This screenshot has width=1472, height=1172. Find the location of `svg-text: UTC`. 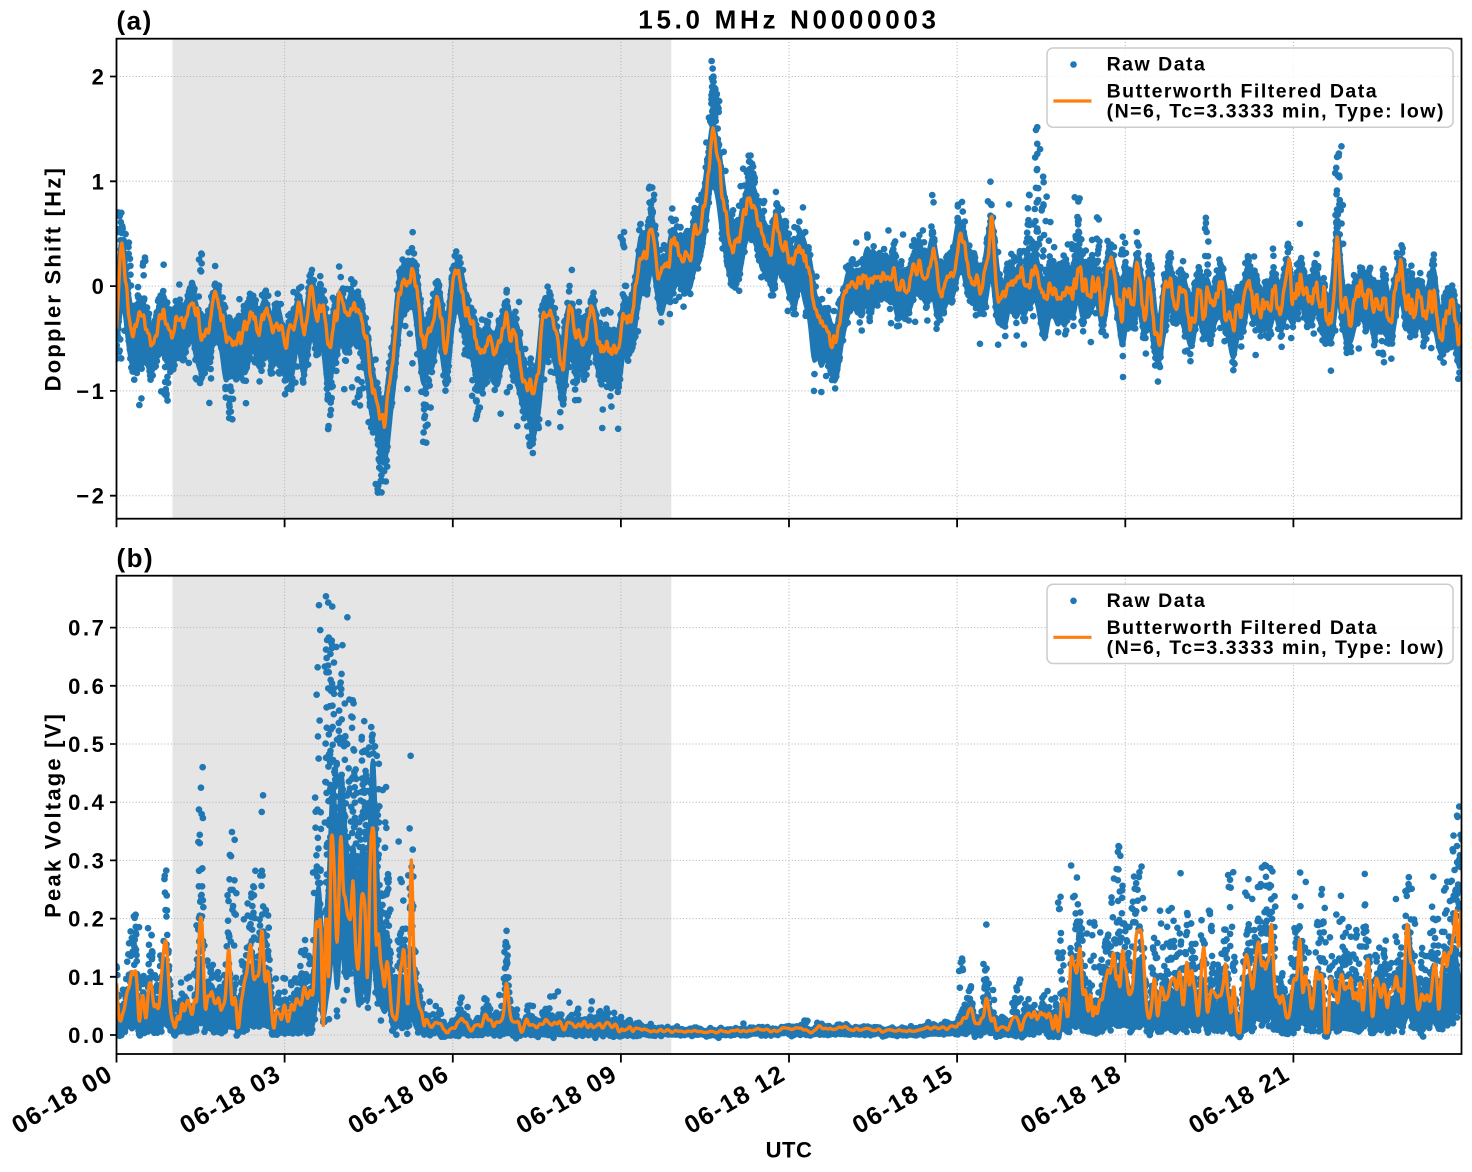

svg-text: UTC is located at coordinates (789, 1150).